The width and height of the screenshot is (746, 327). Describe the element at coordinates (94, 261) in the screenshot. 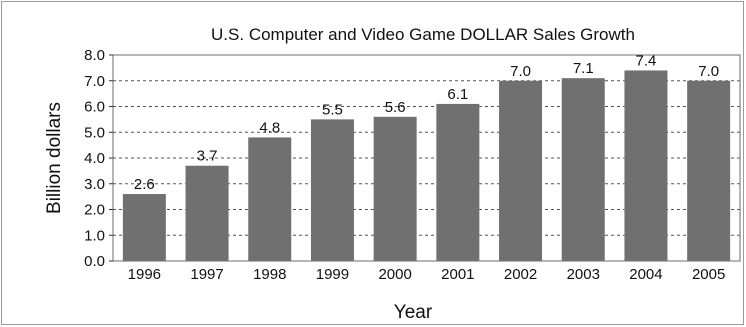

I see `y-tick-label: 0.0` at that location.